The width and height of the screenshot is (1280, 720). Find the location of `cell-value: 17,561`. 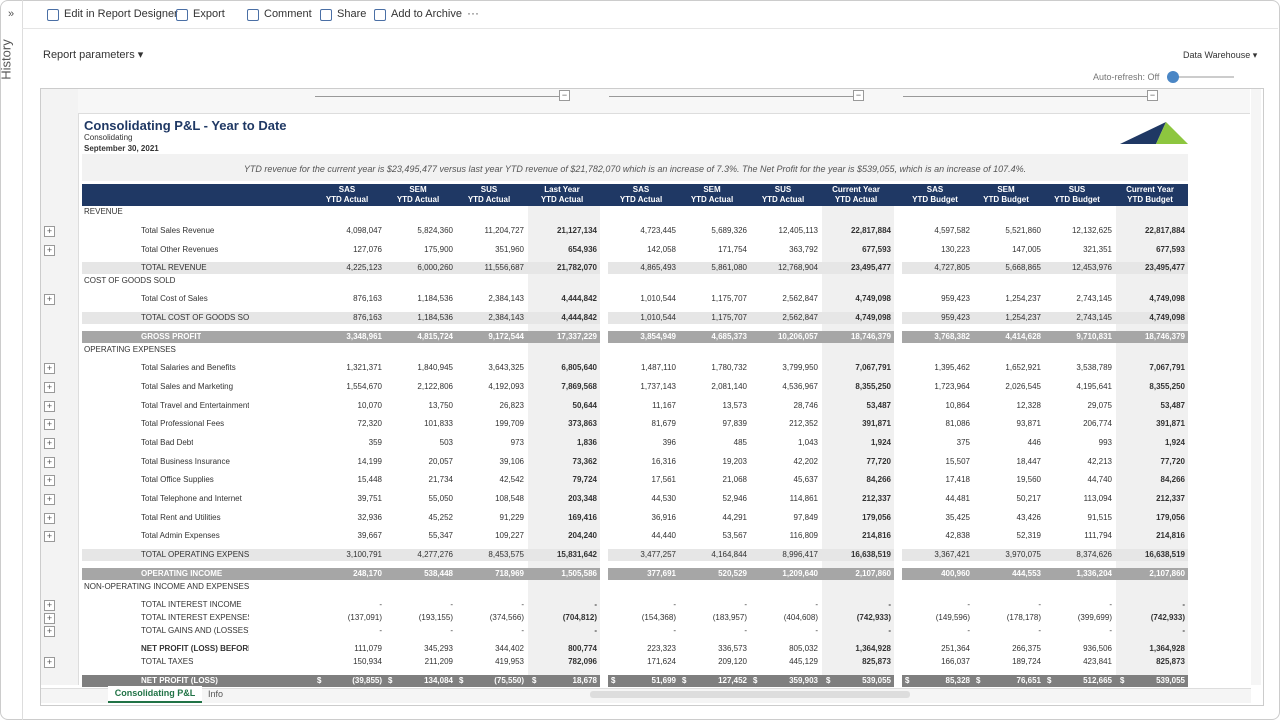

cell-value: 17,561 is located at coordinates (663, 479).